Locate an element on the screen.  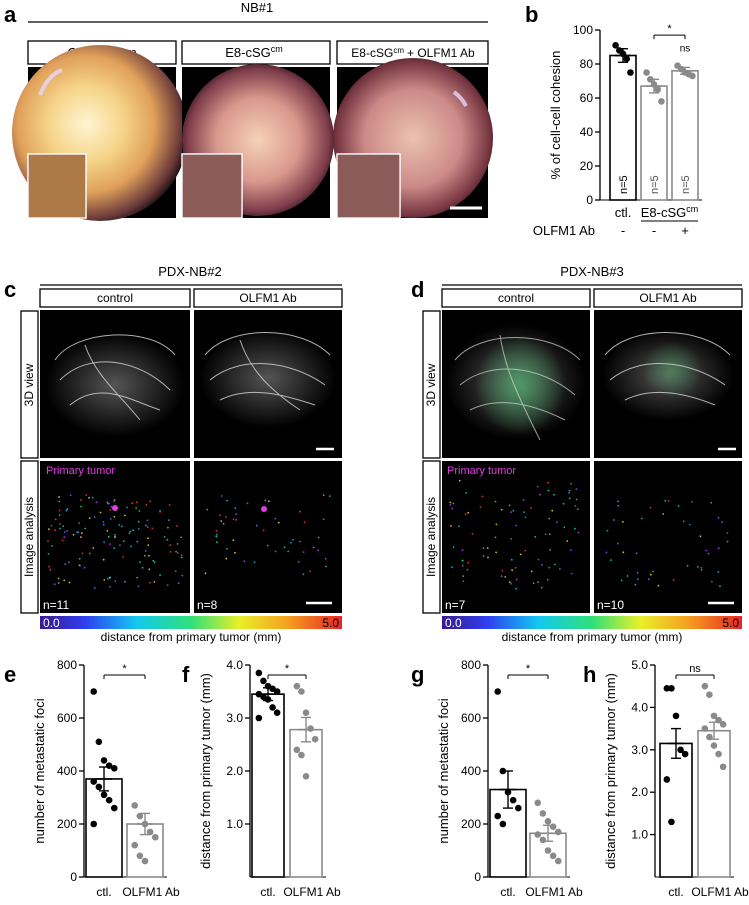
h-y-tick-label: 1.0 is located at coordinates (639, 835).